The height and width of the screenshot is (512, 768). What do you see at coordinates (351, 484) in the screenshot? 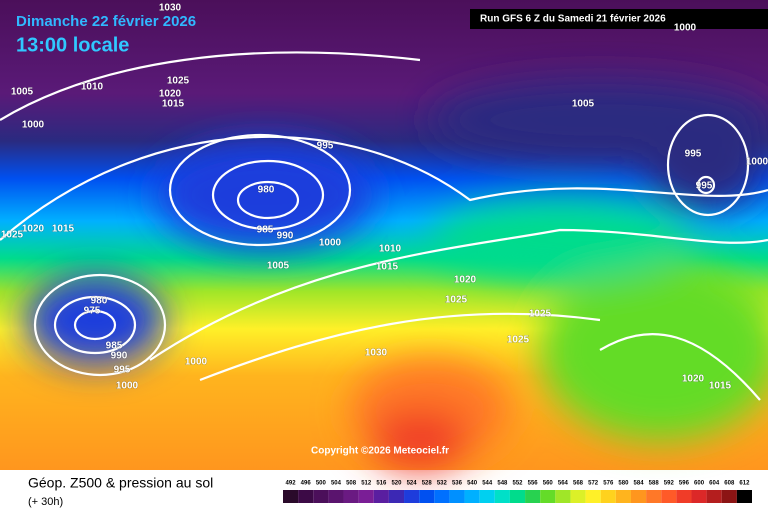
I see `scale-label: 508` at bounding box center [351, 484].